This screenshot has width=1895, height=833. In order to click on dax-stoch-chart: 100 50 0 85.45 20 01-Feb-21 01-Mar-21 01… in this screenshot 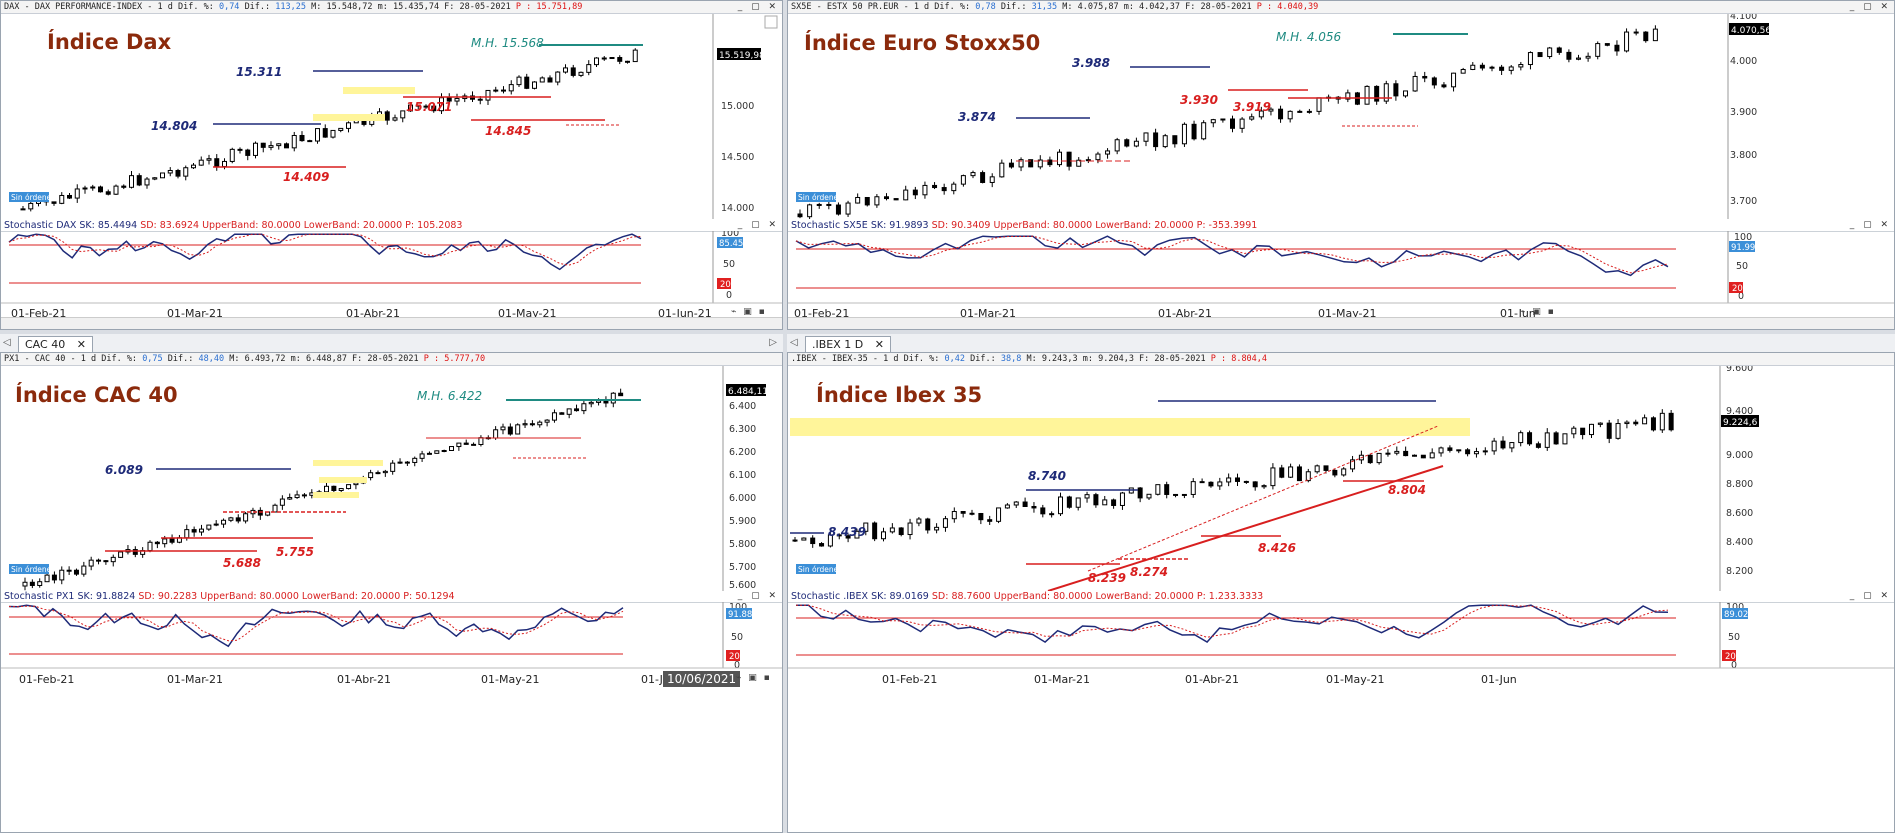, I will do `click(392, 280)`.